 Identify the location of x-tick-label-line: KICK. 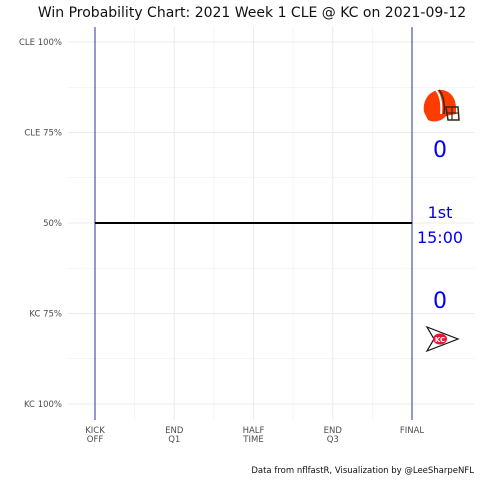
(95, 431).